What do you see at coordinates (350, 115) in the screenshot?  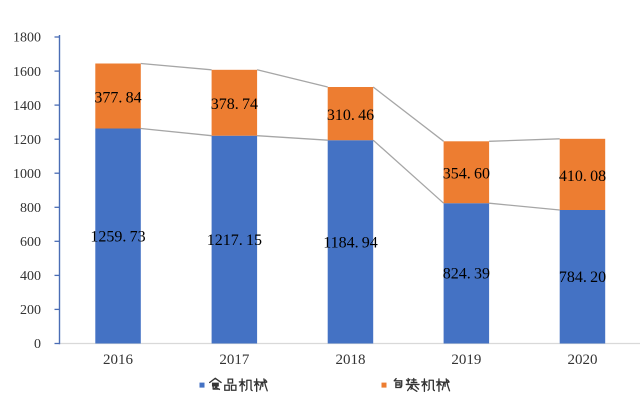 I see `svg-text: 310. 46` at bounding box center [350, 115].